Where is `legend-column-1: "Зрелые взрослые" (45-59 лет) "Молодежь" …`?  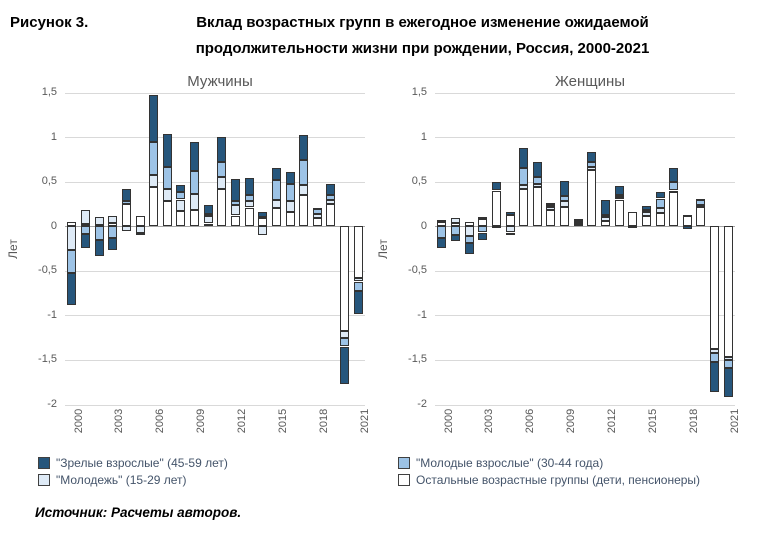 legend-column-1: "Зрелые взрослые" (45-59 лет) "Молодежь" … is located at coordinates (218, 472).